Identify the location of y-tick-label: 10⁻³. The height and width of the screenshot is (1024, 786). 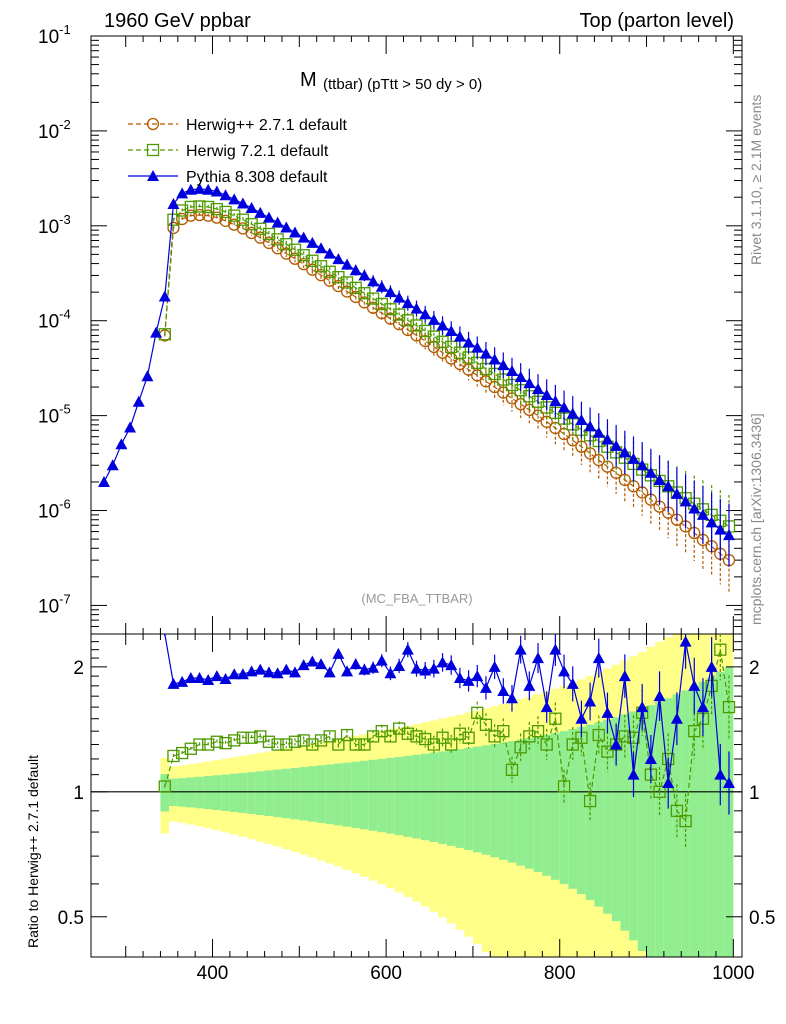
(54, 225).